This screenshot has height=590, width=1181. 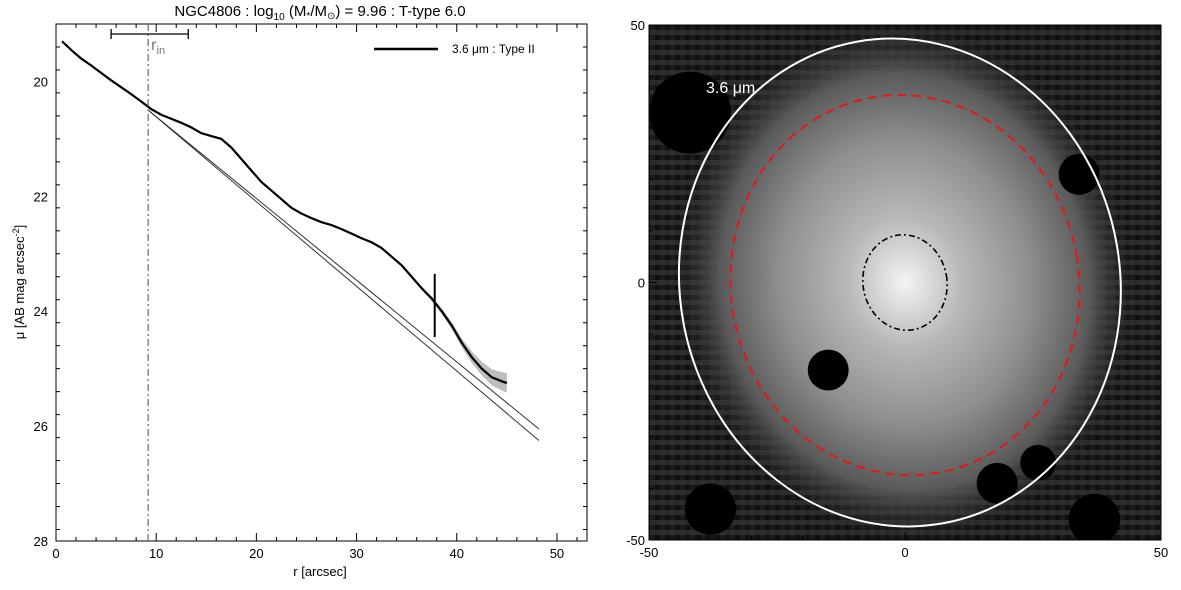 What do you see at coordinates (635, 540) in the screenshot?
I see `image-y-tick-label: -50` at bounding box center [635, 540].